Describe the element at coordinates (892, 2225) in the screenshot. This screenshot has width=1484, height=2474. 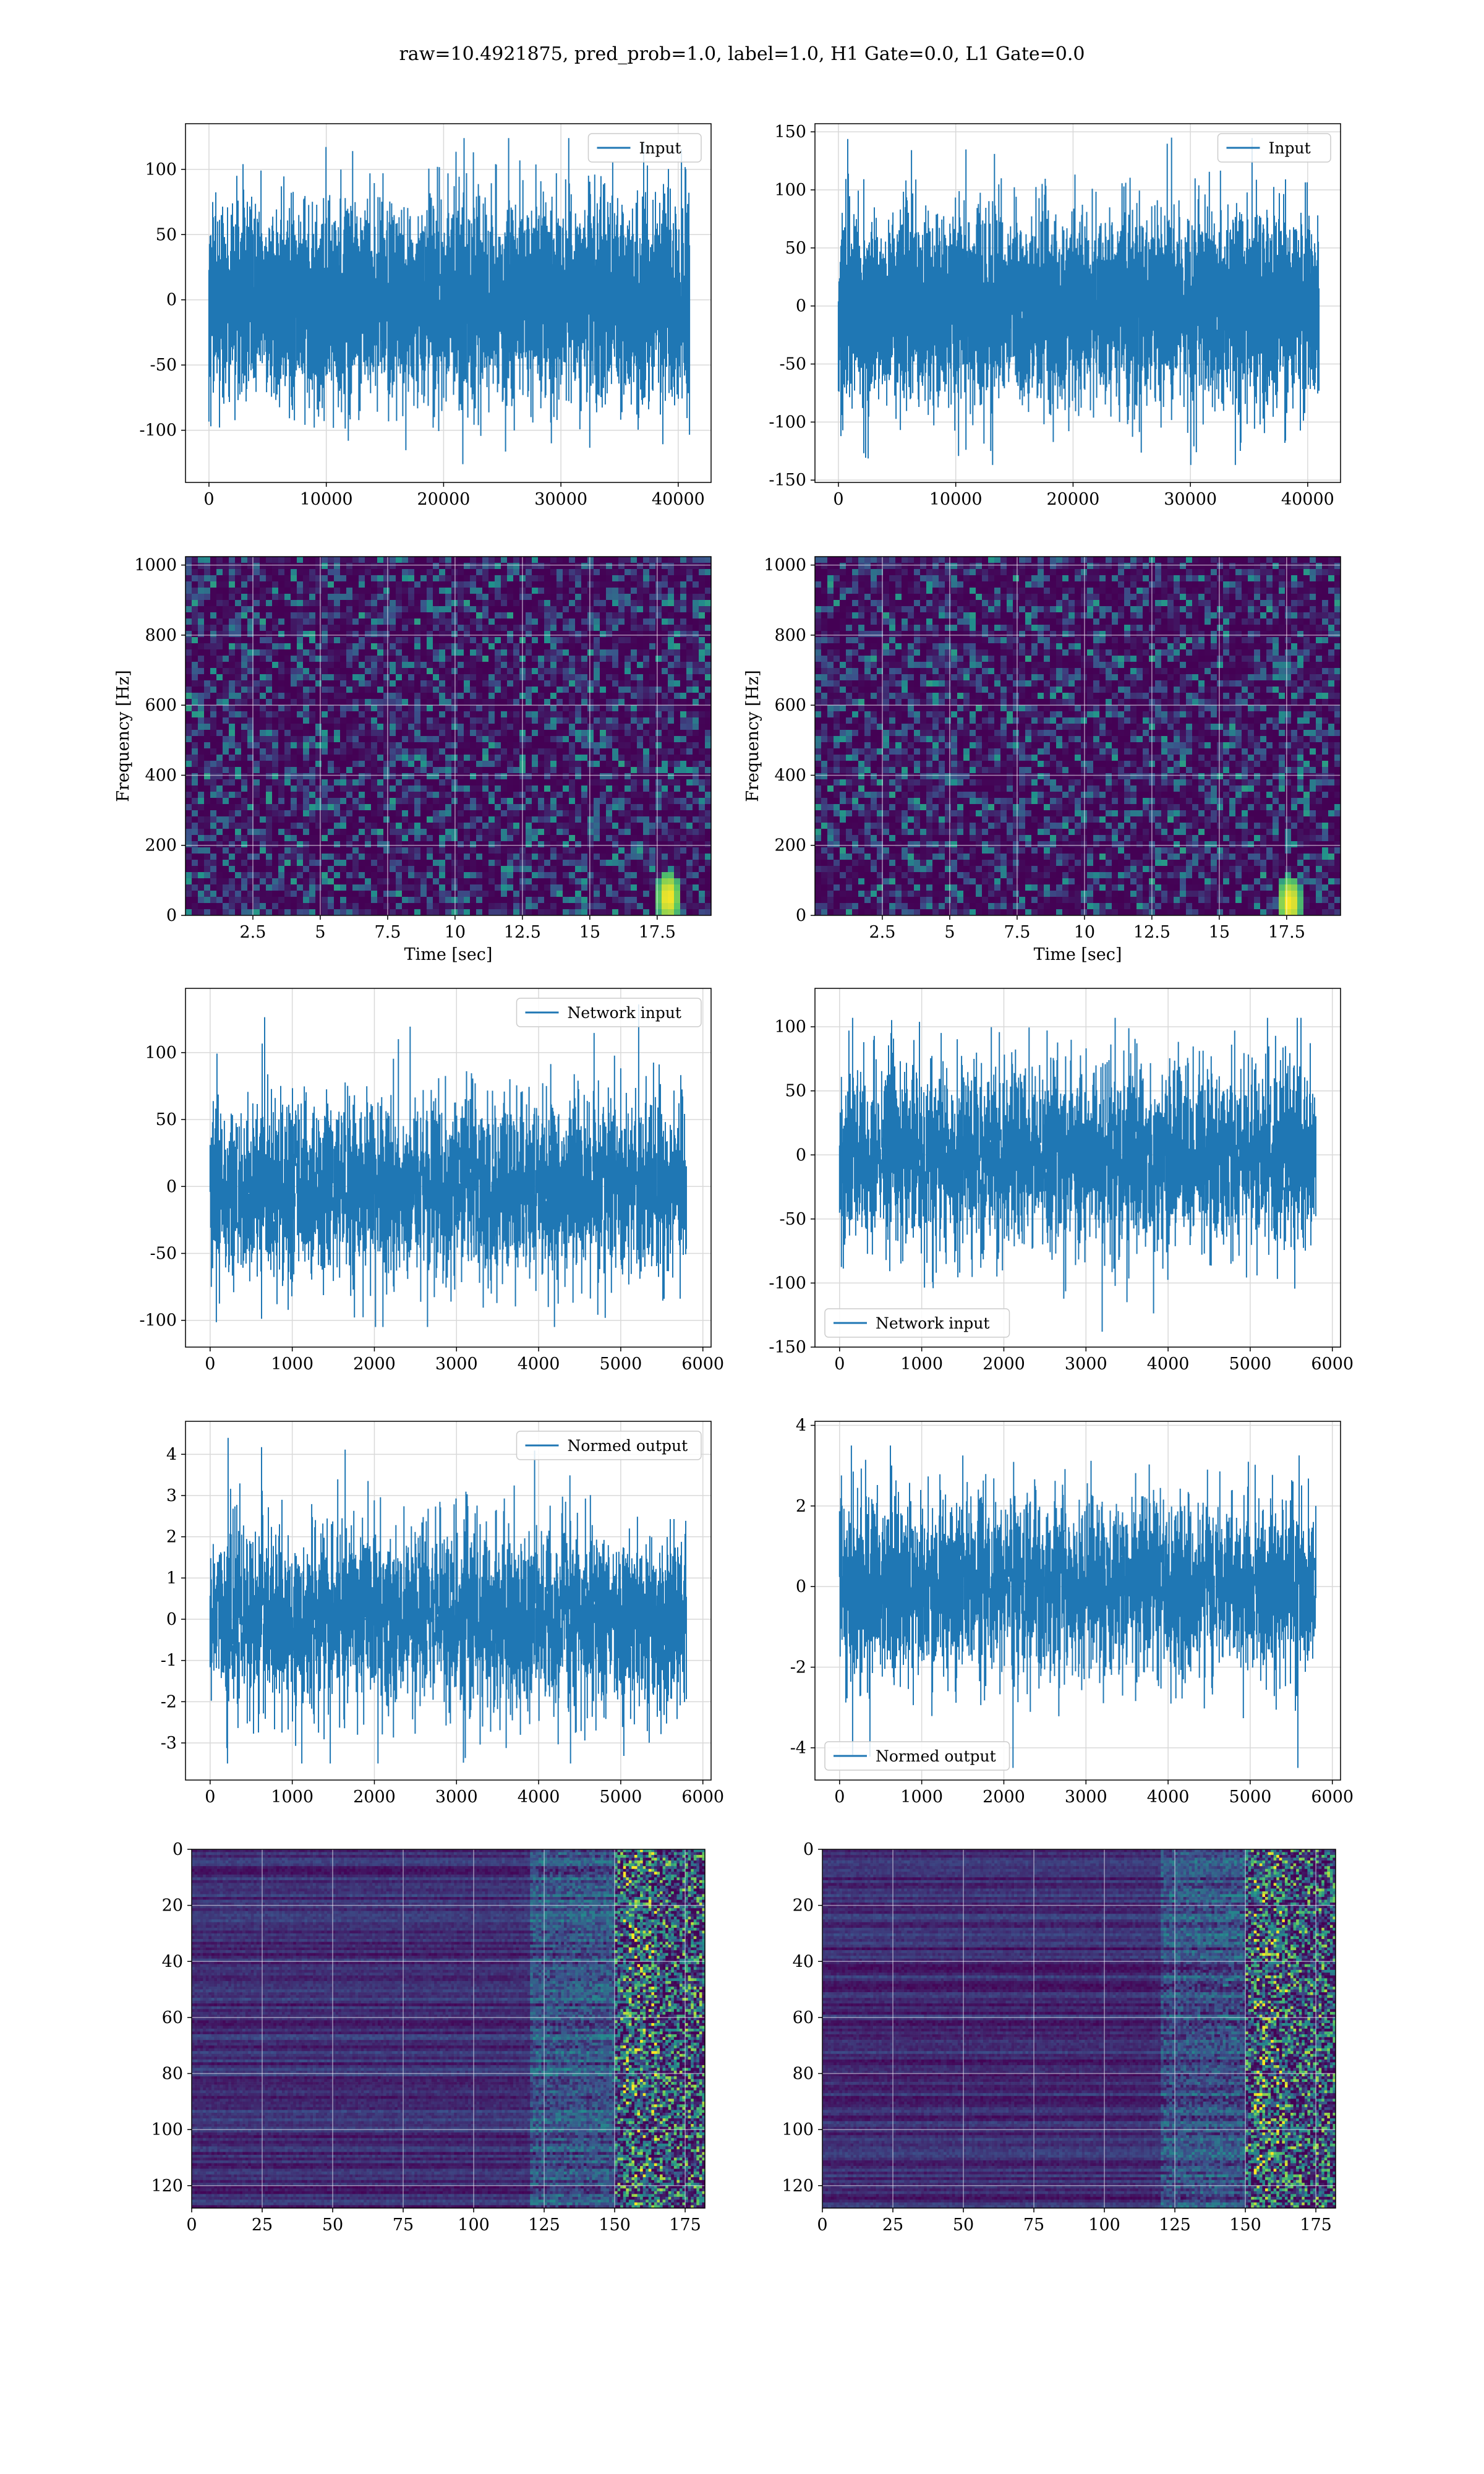
I see `x-tick-label: 25` at that location.